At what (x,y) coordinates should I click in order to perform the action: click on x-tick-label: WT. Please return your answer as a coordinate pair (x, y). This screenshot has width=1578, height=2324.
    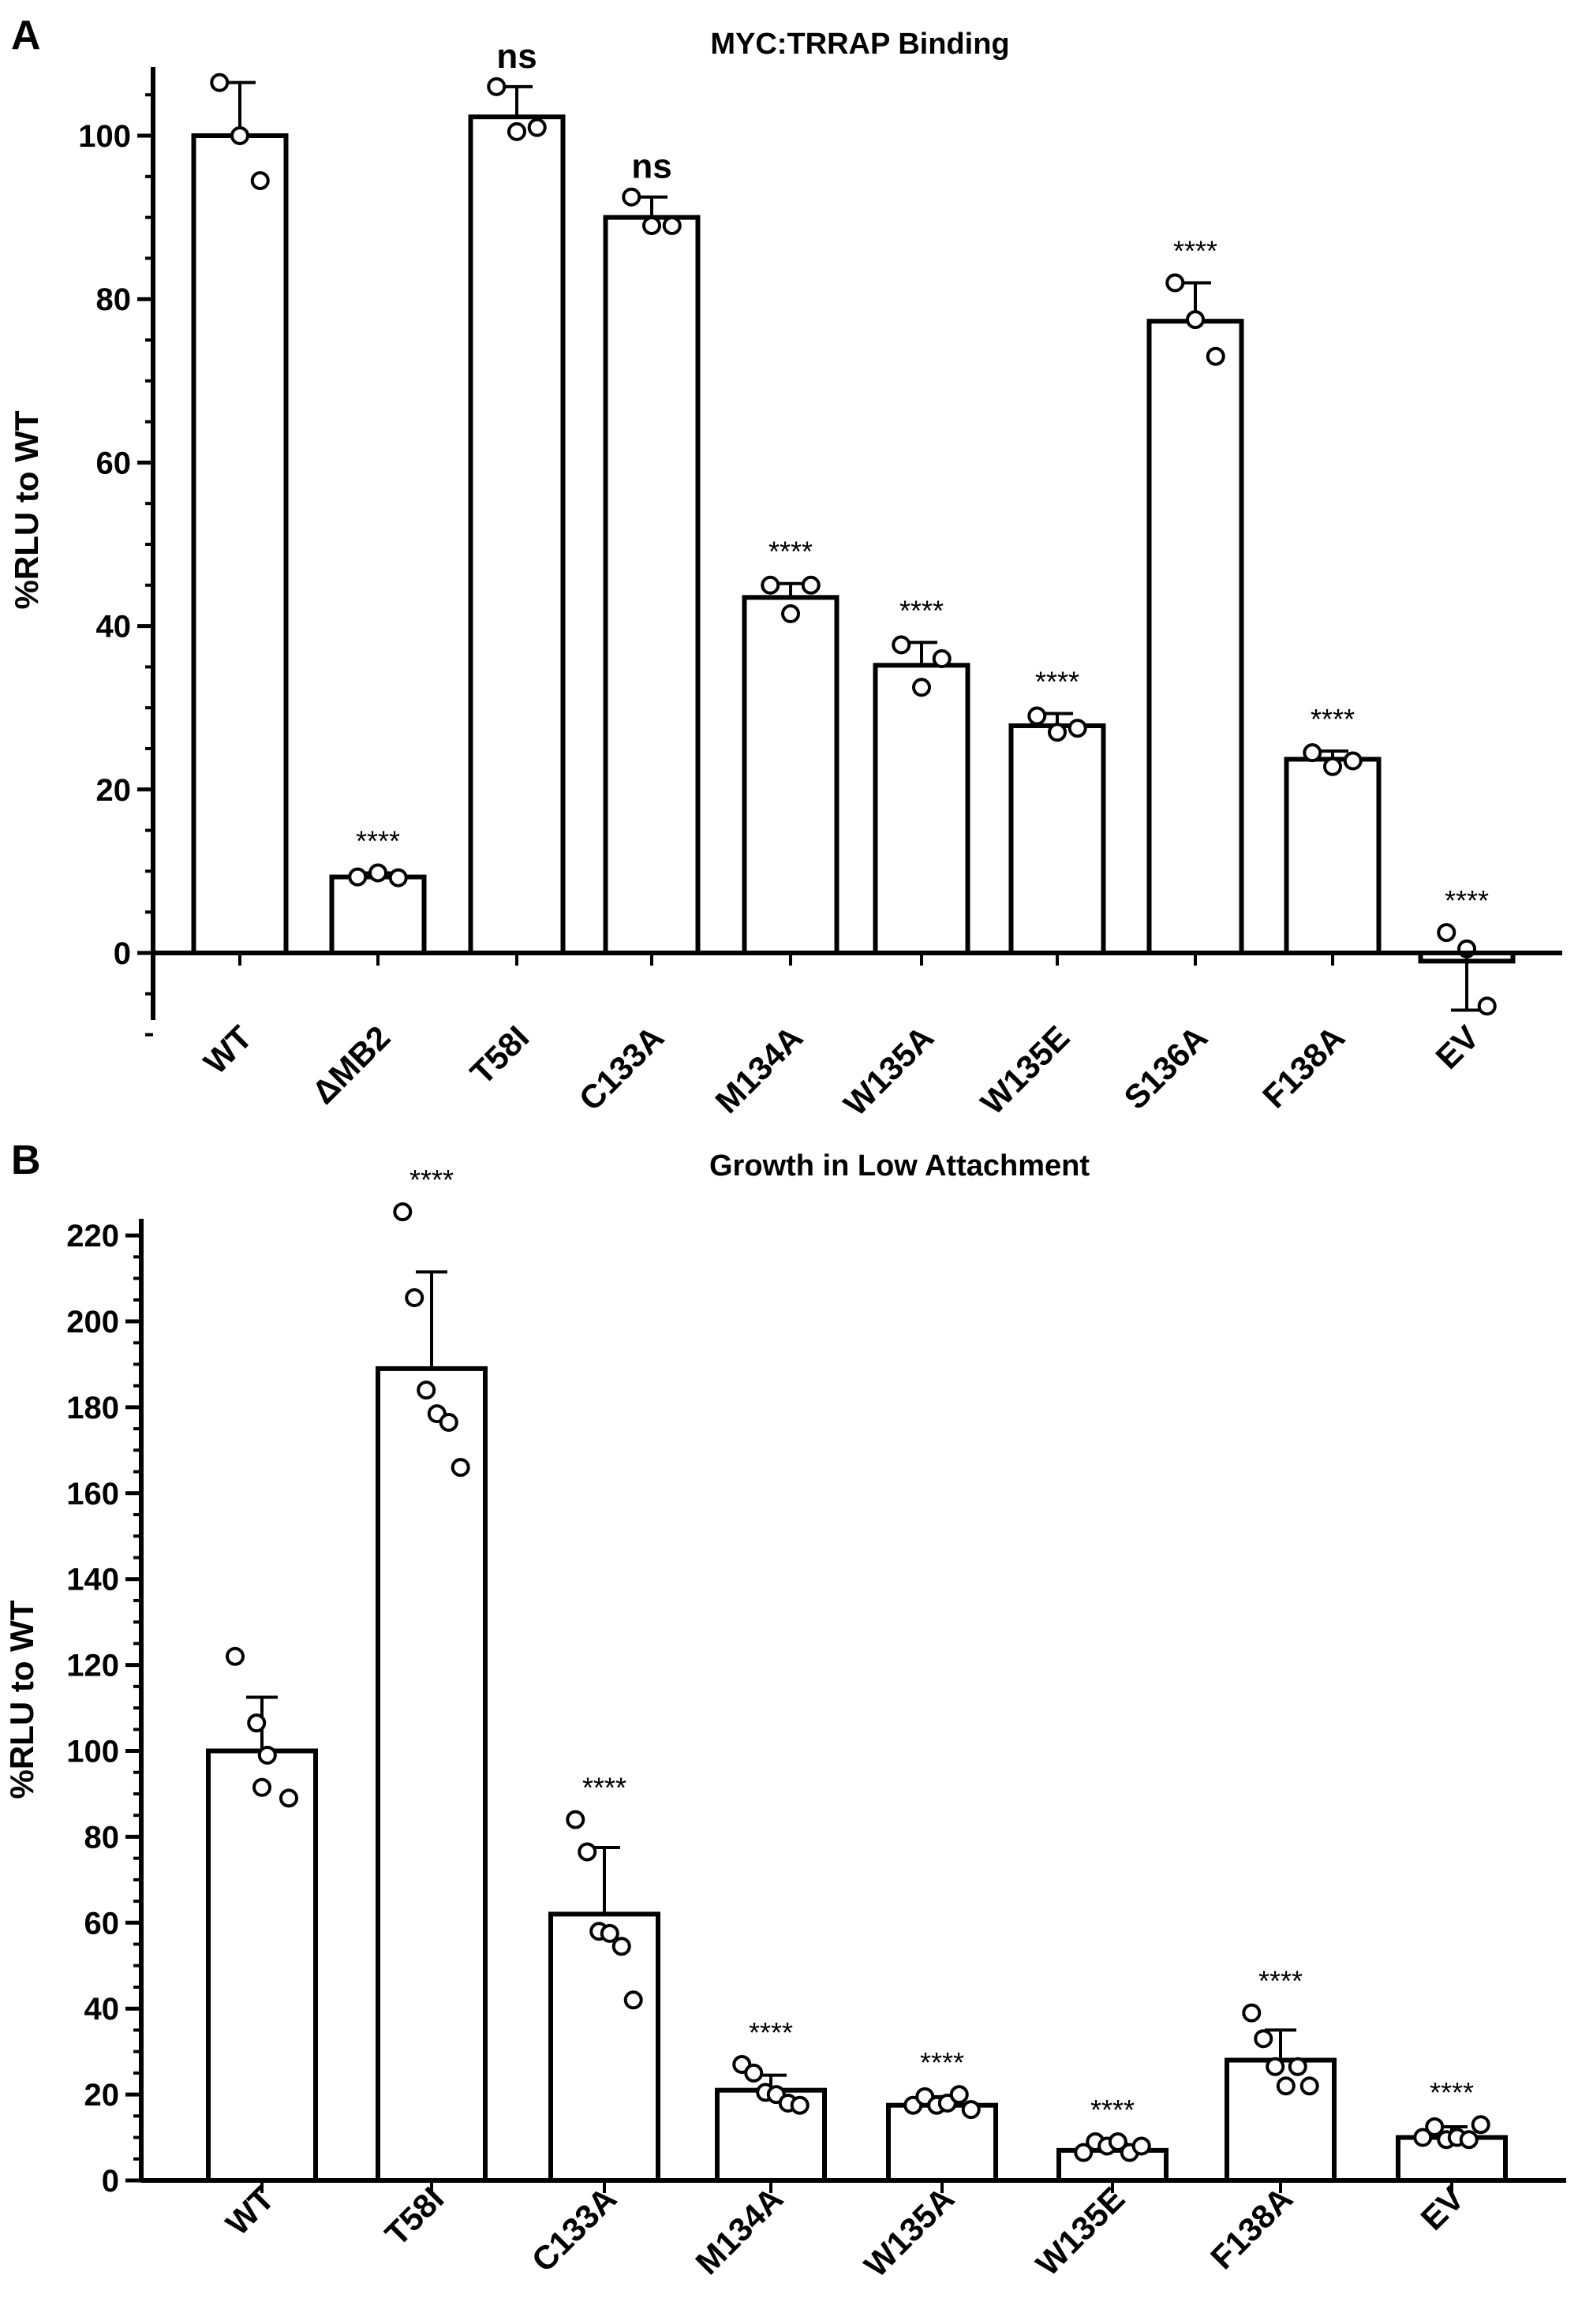
    Looking at the image, I should click on (228, 1050).